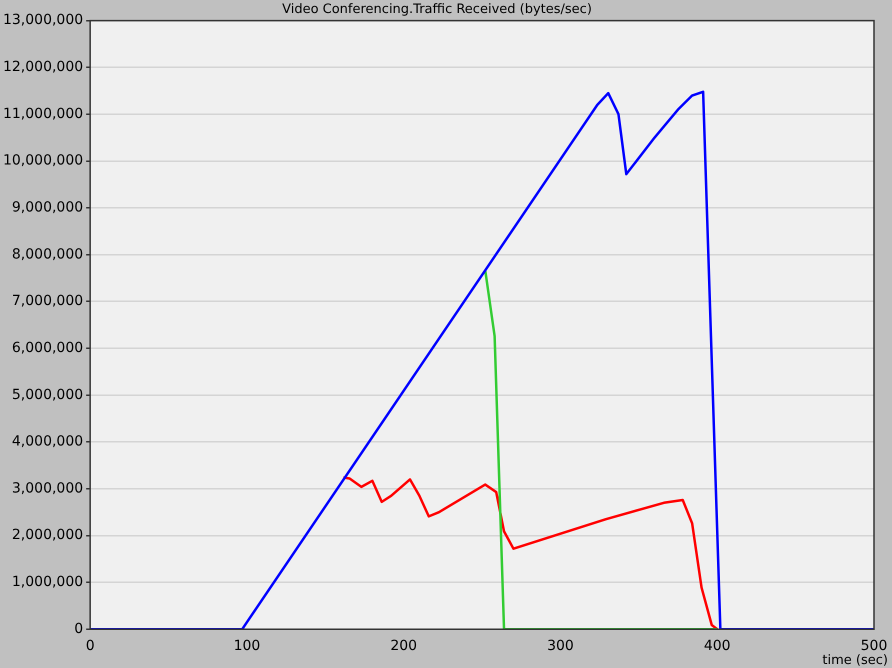  I want to click on x-tick-label: 0, so click(90, 646).